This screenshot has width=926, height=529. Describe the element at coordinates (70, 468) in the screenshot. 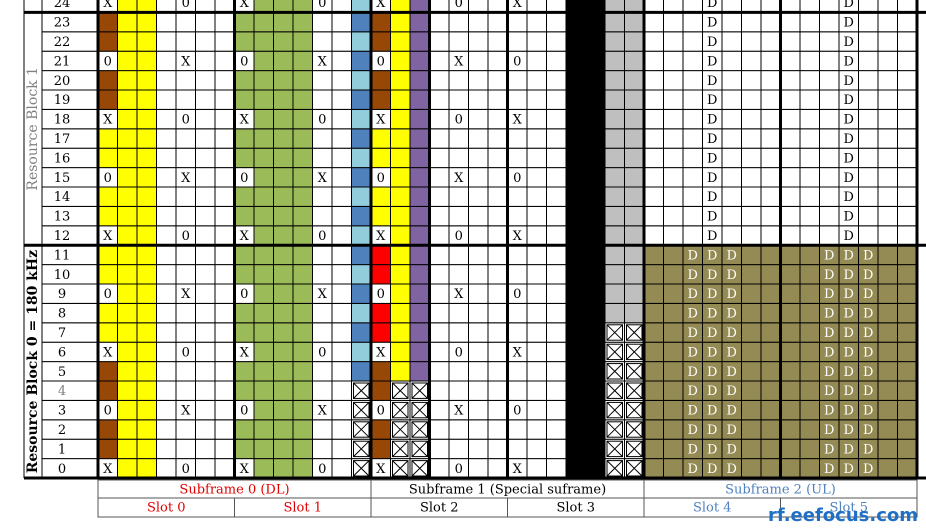

I see `row-label-cell` at that location.